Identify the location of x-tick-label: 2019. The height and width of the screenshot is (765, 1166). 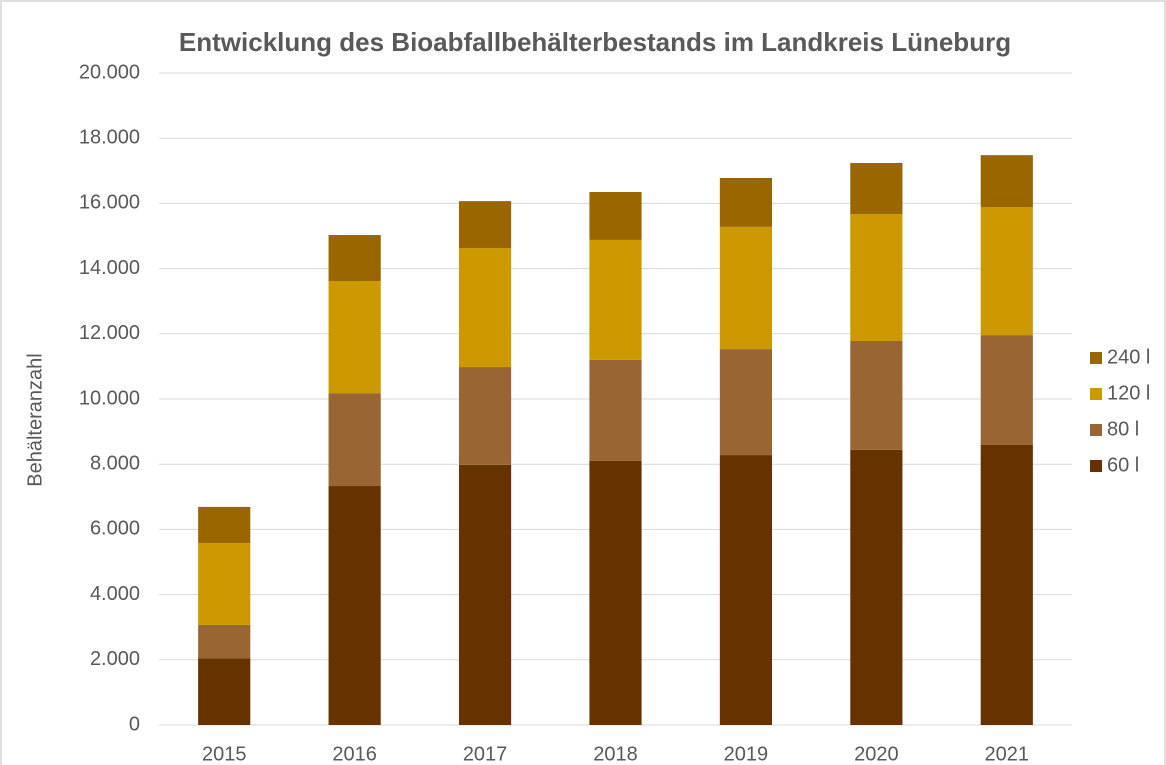
(746, 754).